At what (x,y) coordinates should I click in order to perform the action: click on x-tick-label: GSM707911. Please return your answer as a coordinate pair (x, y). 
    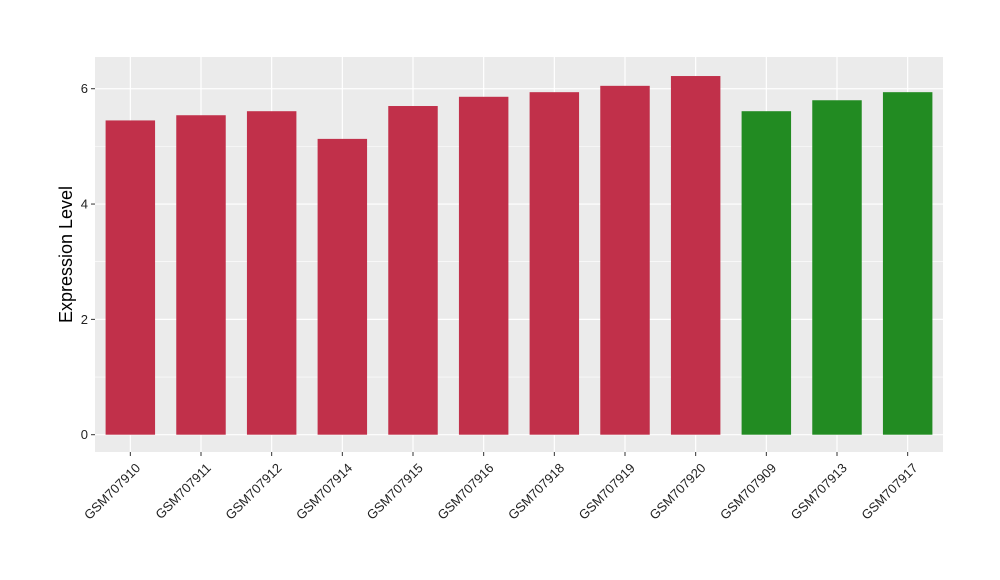
    Looking at the image, I should click on (183, 491).